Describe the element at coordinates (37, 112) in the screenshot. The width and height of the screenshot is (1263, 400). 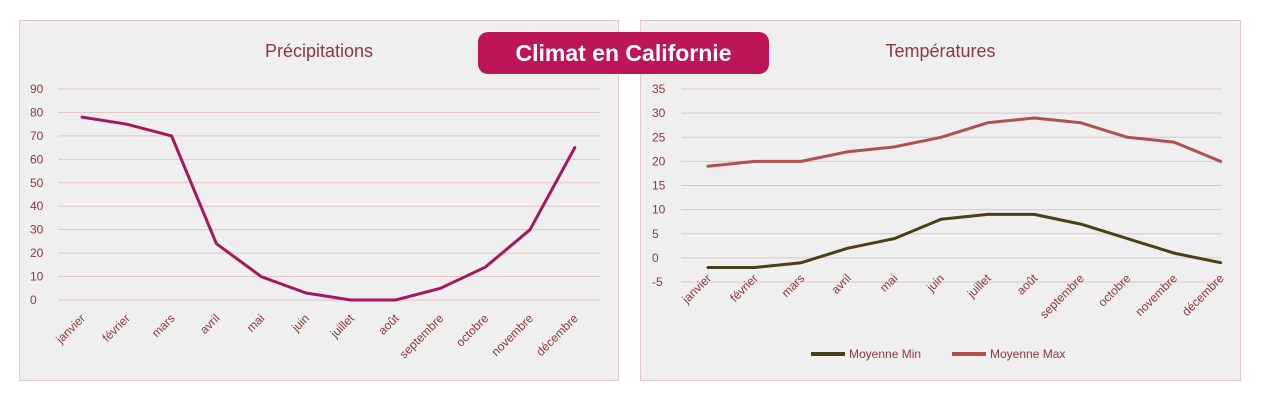
I see `y-tick-label: 80` at that location.